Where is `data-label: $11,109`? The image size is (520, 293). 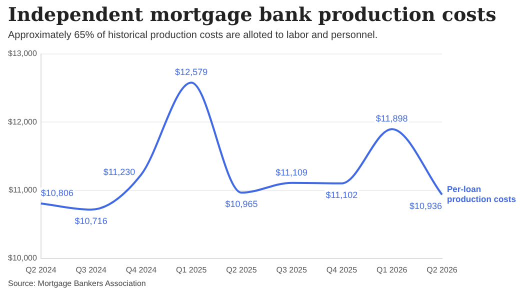 data-label: $11,109 is located at coordinates (292, 172).